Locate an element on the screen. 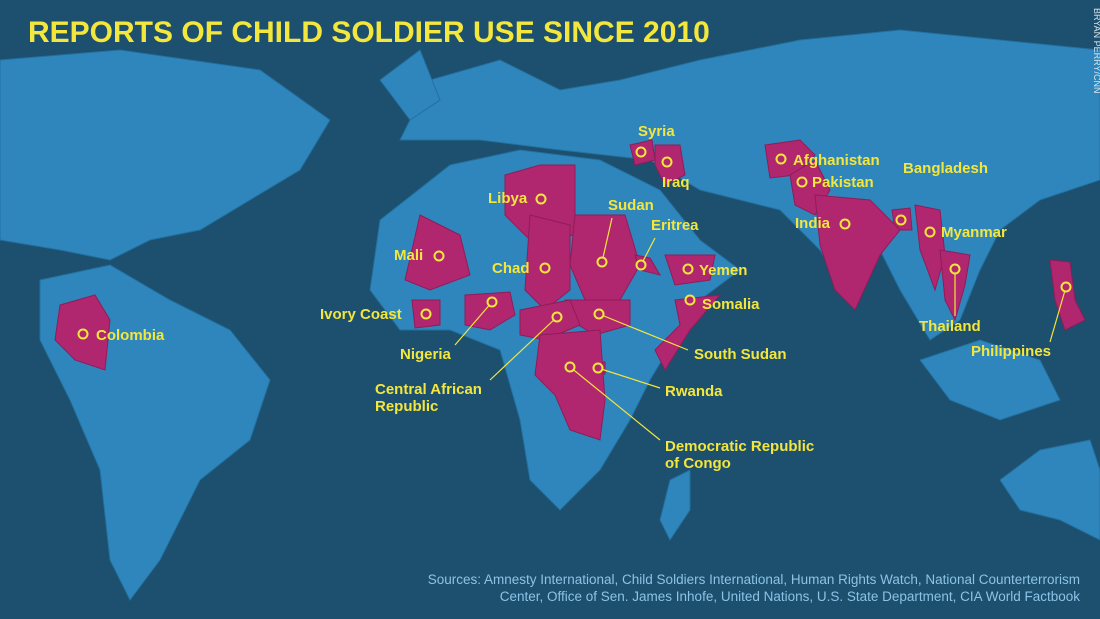  country-label: Sudan is located at coordinates (631, 205).